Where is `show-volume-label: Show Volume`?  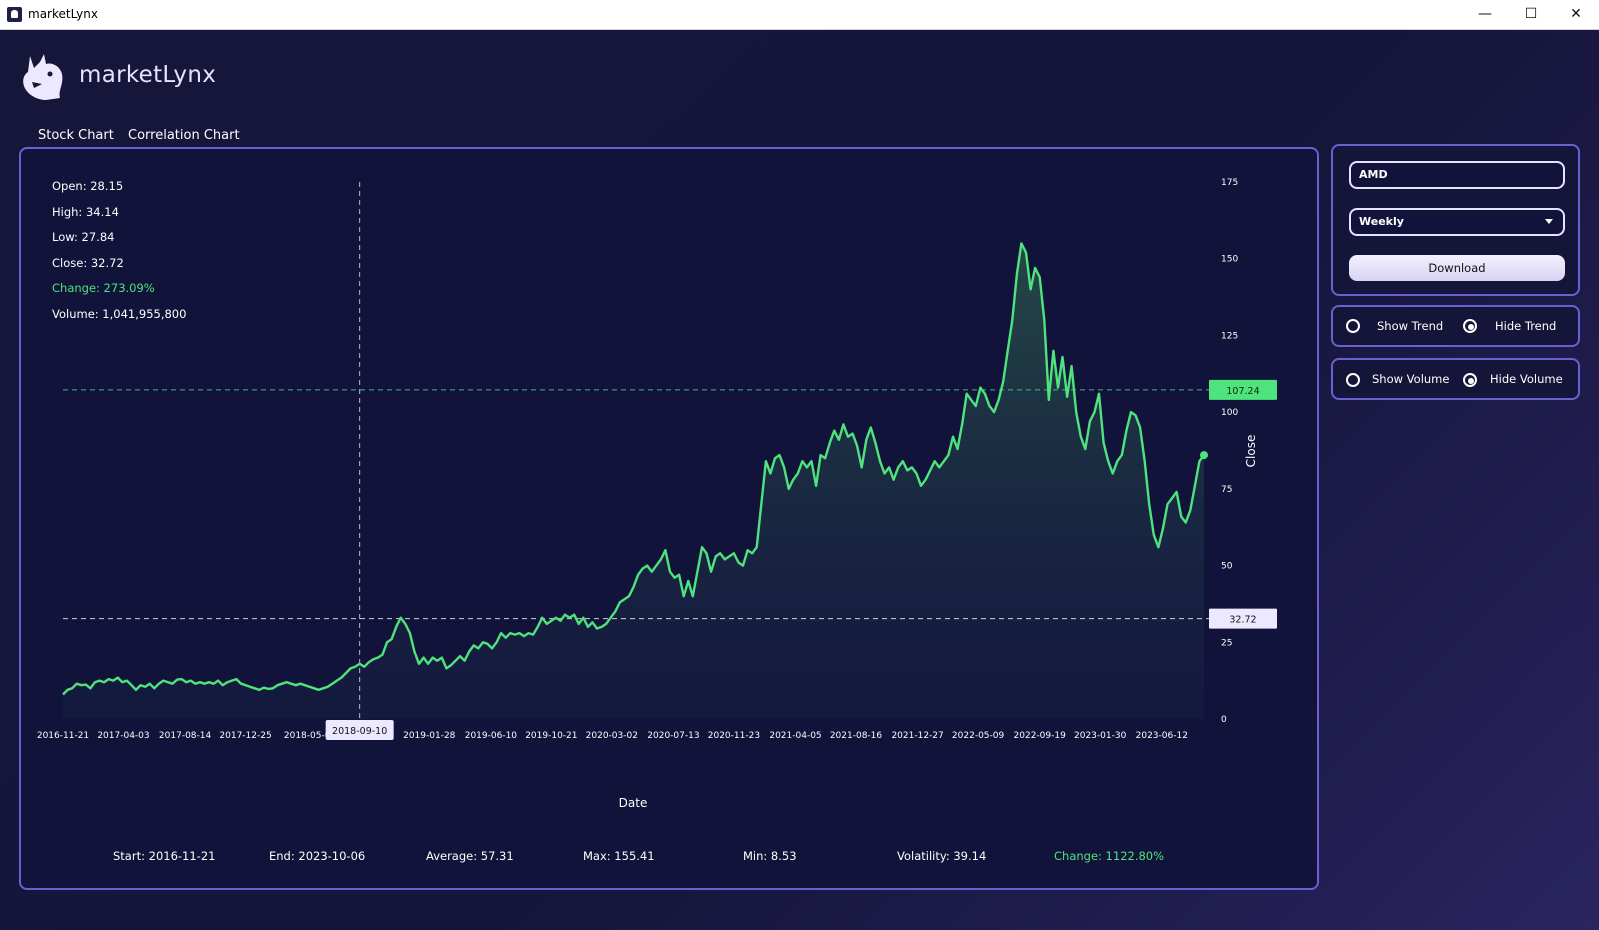
show-volume-label: Show Volume is located at coordinates (1411, 379).